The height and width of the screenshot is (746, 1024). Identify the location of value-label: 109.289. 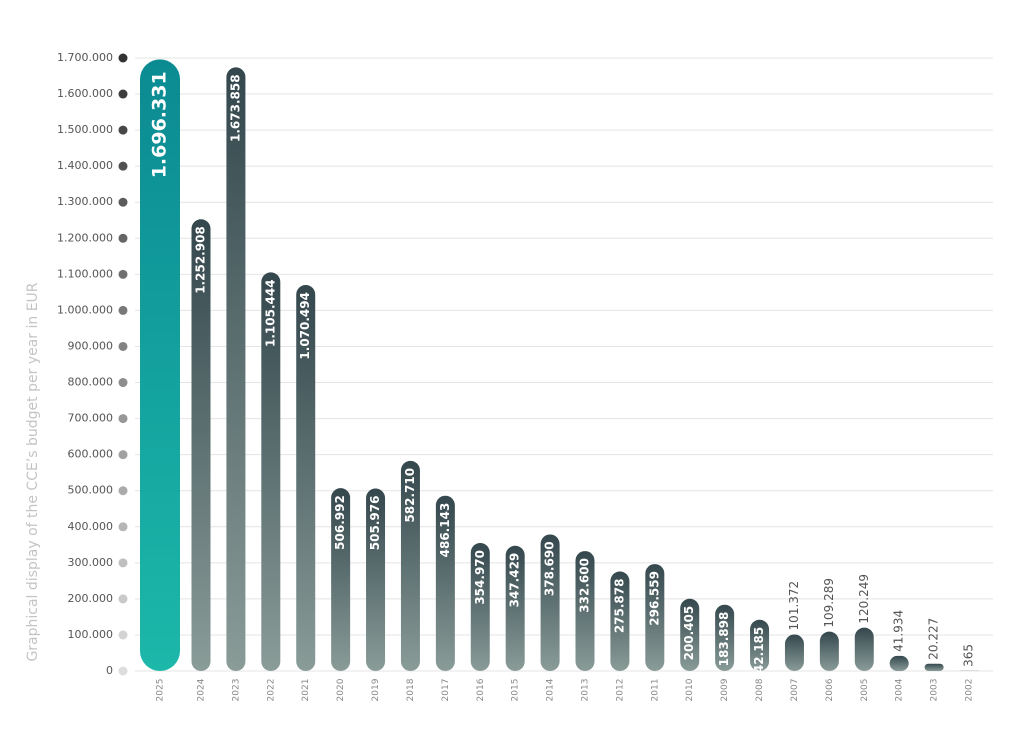
(829, 603).